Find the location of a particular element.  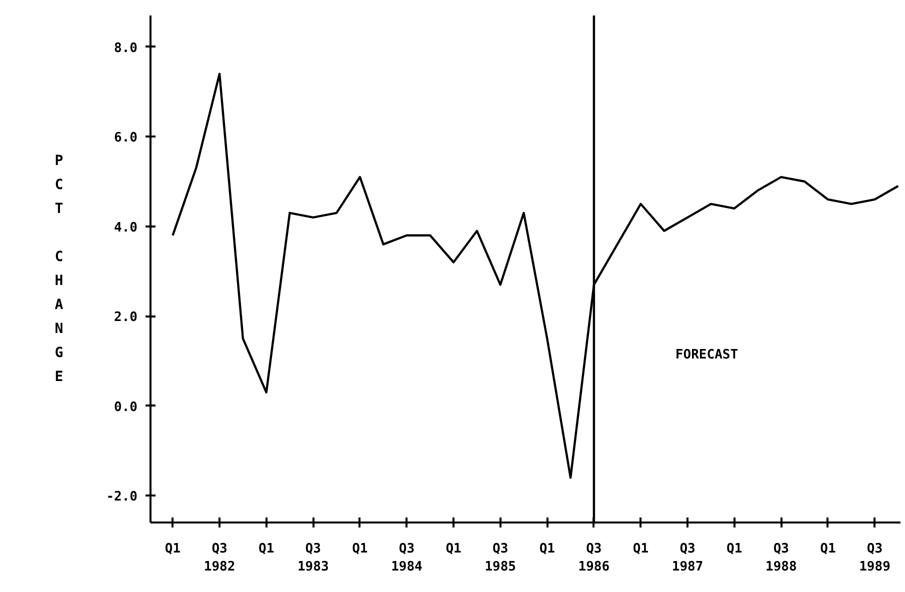

x-tick-label: Q3 1988 is located at coordinates (781, 558).